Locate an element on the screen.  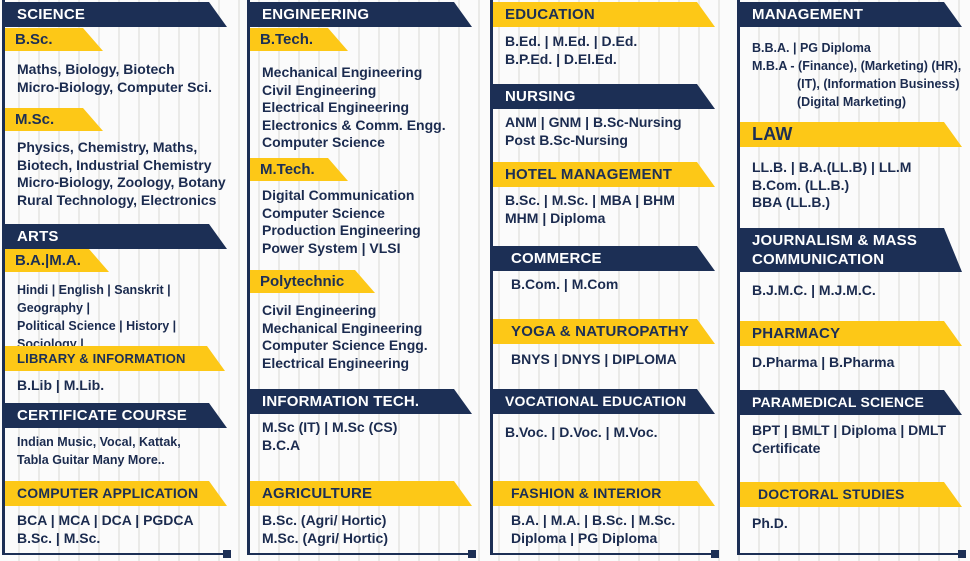
section-header-doctoral: DOCTORAL STUDIES is located at coordinates (851, 494).